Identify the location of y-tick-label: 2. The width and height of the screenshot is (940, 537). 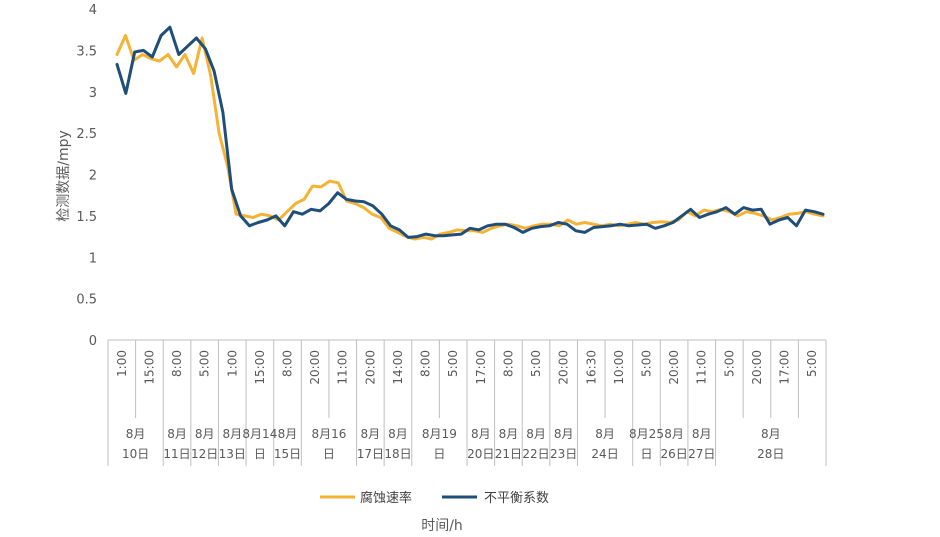
(93, 176).